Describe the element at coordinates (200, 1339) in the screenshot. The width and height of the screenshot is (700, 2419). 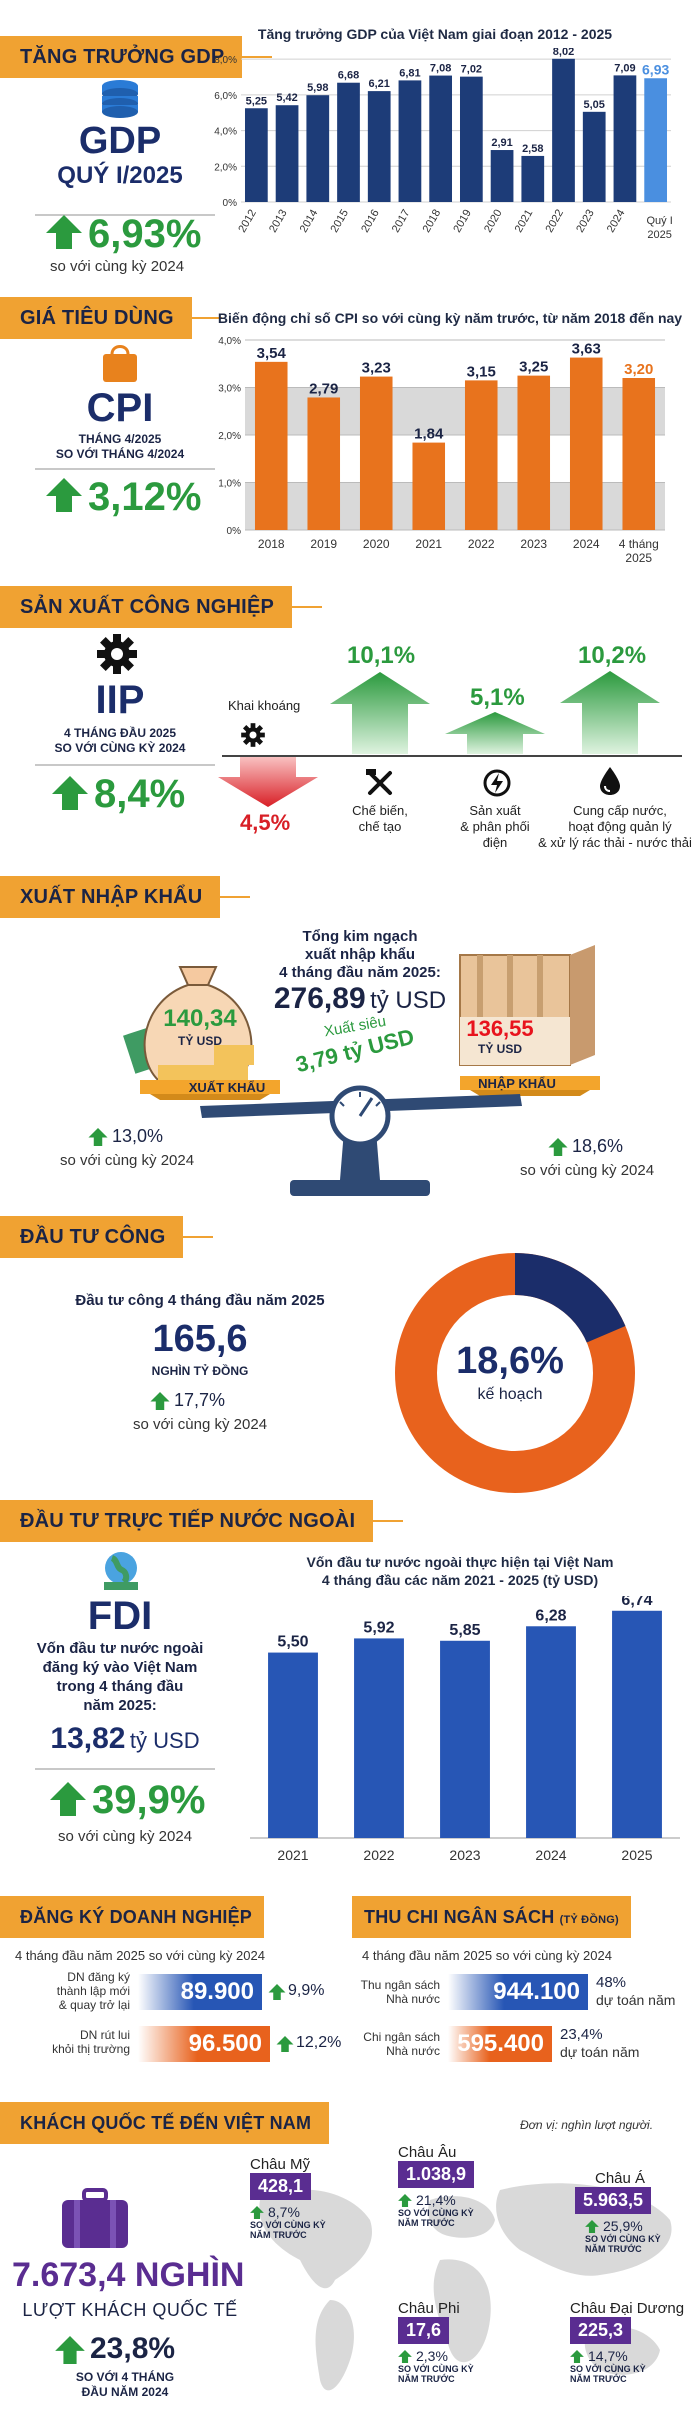
I see `public-invest-value: 165,6` at that location.